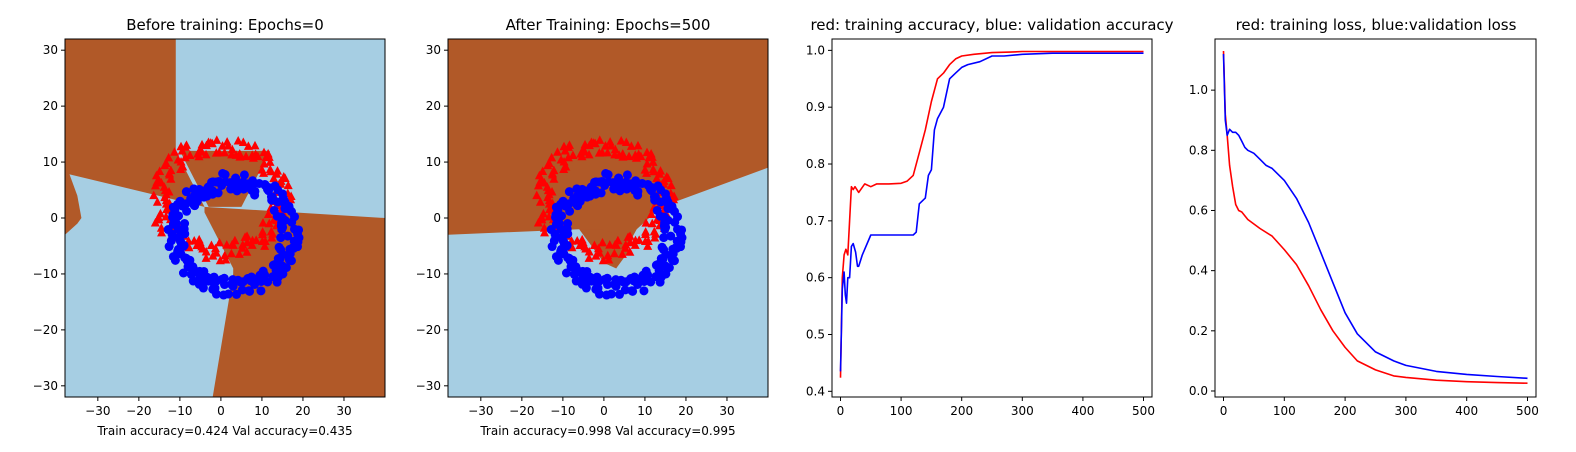  What do you see at coordinates (1143, 407) in the screenshot?
I see `x-tick-3: 500` at bounding box center [1143, 407].